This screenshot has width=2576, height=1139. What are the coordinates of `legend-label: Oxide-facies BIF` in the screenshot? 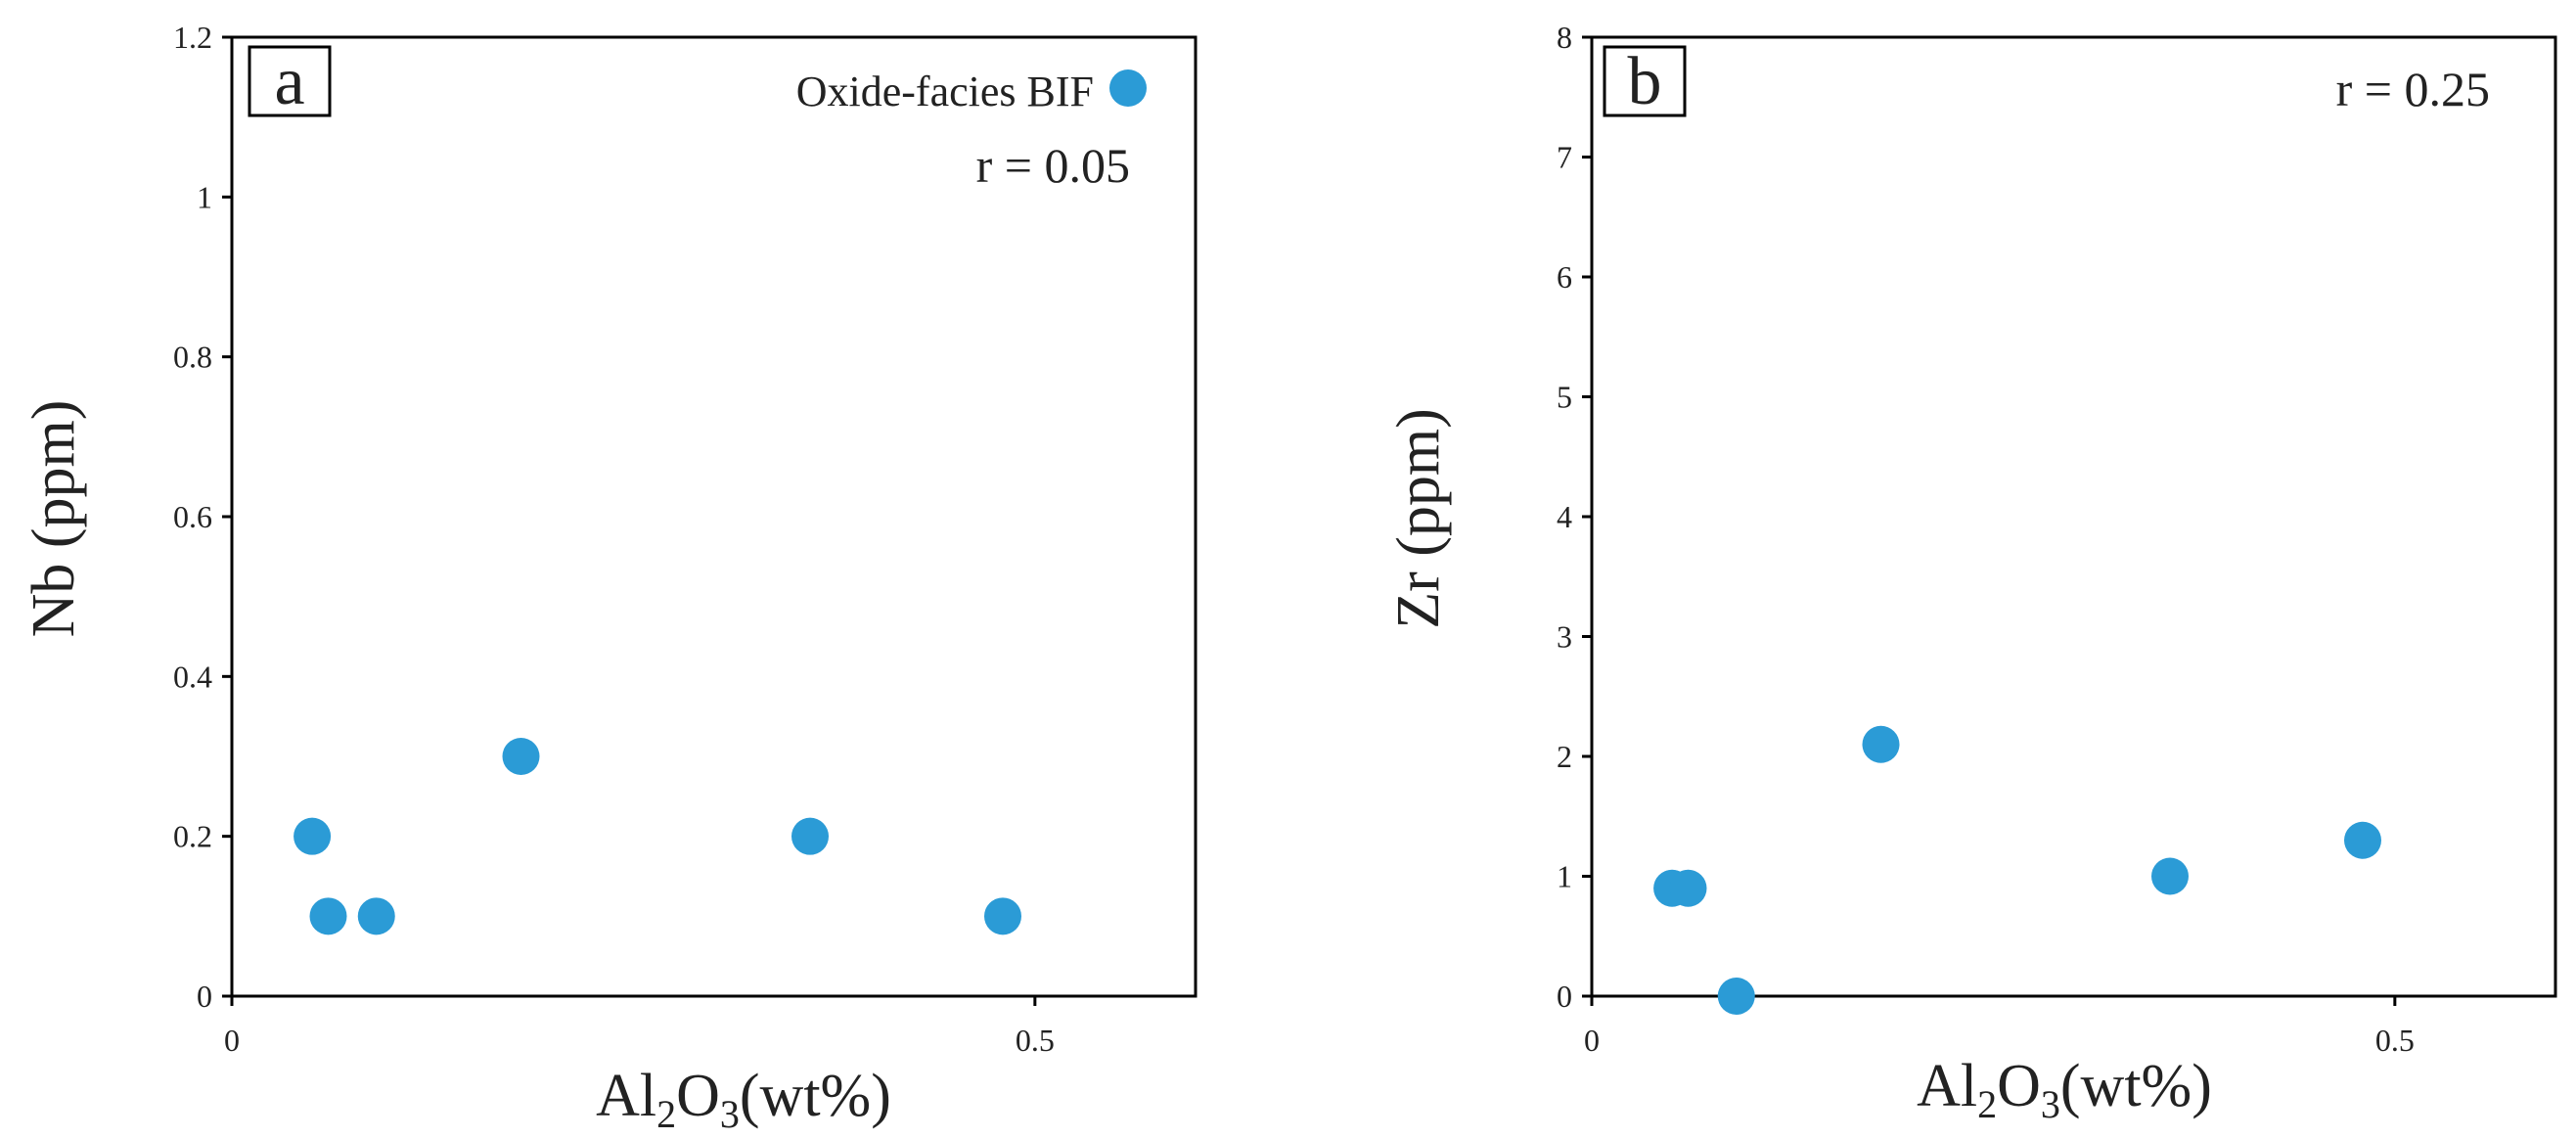 It's located at (945, 91).